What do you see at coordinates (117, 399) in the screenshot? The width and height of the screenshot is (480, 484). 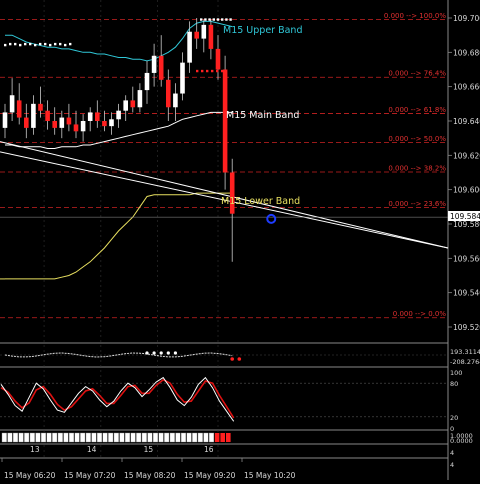 I see `stoch-main-line` at bounding box center [117, 399].